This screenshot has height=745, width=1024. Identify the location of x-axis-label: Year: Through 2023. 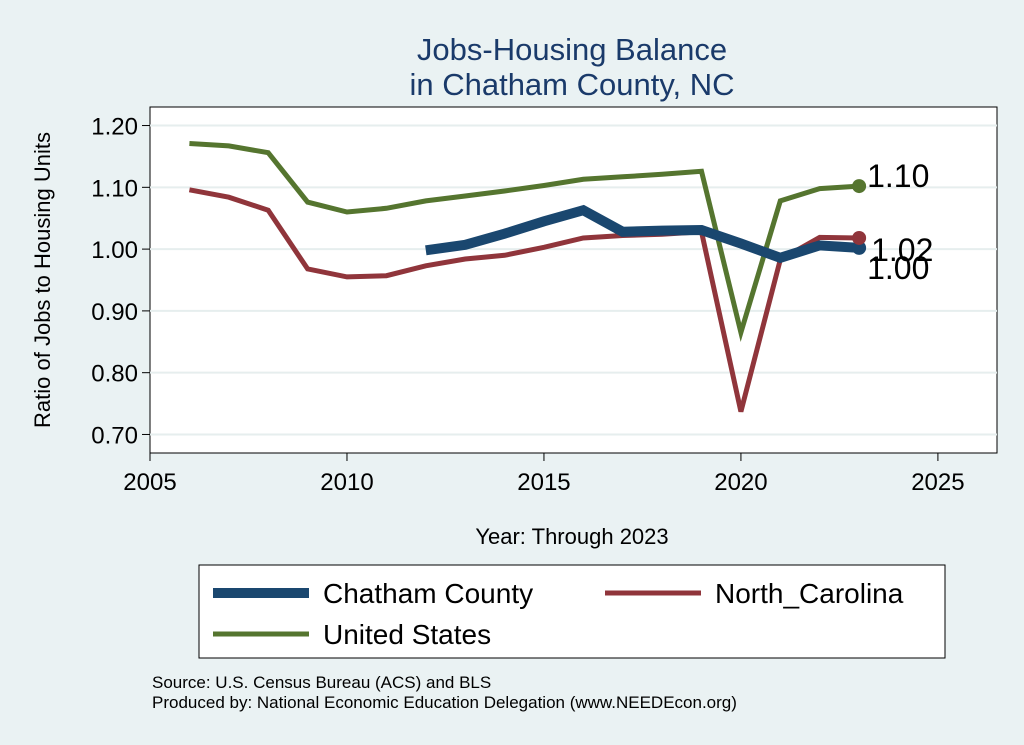
(571, 536).